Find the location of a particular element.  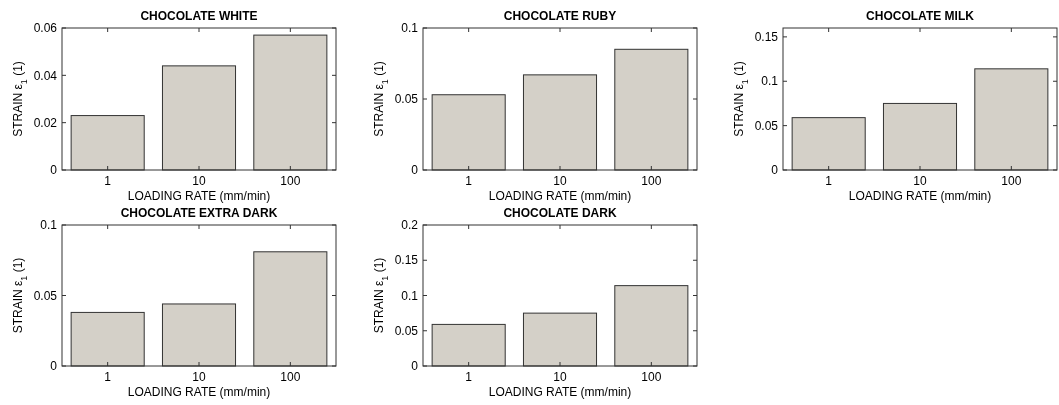

y-tick-label: 0.04 is located at coordinates (45, 75).